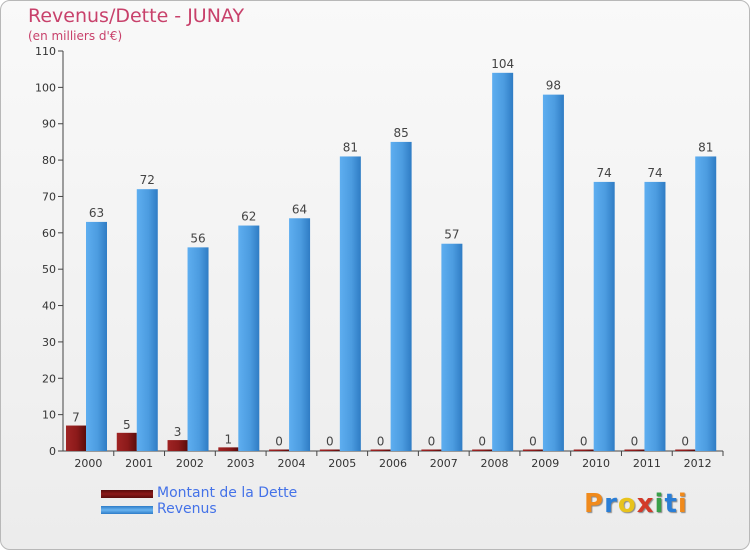 This screenshot has height=550, width=750. Describe the element at coordinates (393, 463) in the screenshot. I see `x-tick-label: 2006` at that location.